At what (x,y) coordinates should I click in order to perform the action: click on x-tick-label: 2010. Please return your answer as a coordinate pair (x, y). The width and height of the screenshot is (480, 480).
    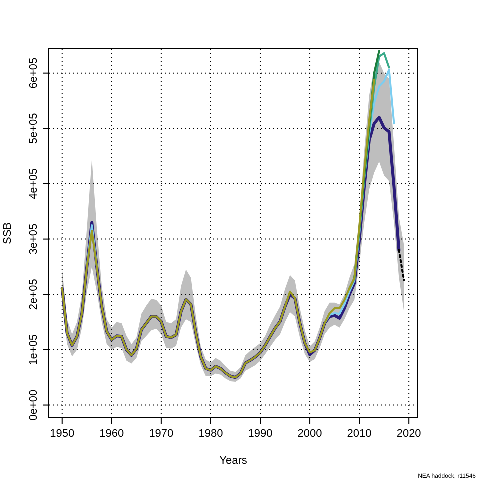
    Looking at the image, I should click on (359, 434).